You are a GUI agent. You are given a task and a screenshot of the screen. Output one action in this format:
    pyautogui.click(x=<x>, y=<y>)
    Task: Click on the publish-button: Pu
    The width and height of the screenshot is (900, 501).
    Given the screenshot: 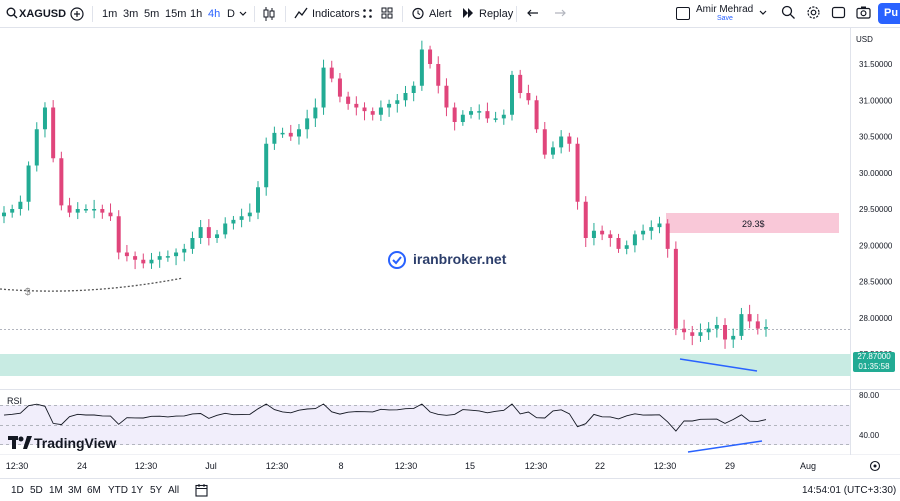 What is the action you would take?
    pyautogui.click(x=889, y=13)
    